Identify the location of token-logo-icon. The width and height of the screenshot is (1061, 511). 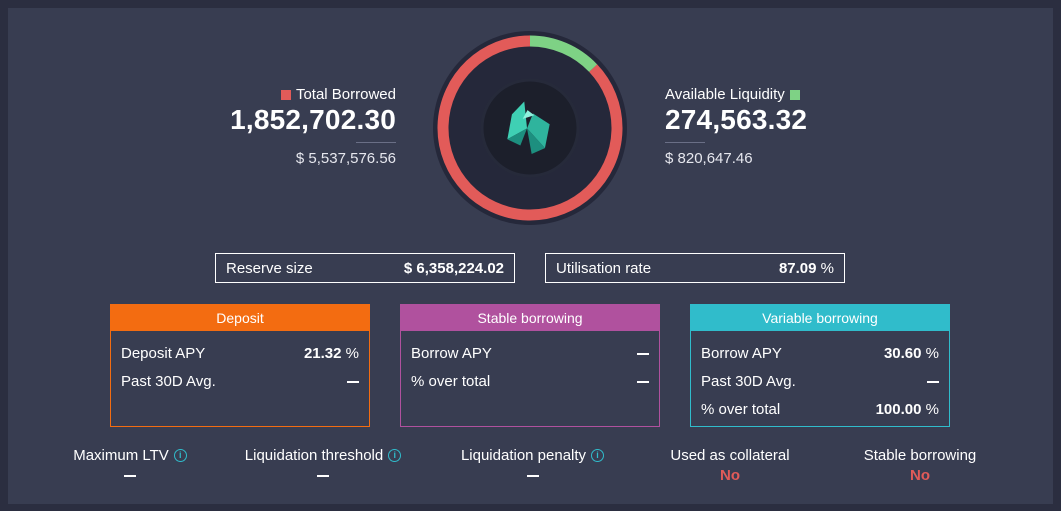
(528, 128).